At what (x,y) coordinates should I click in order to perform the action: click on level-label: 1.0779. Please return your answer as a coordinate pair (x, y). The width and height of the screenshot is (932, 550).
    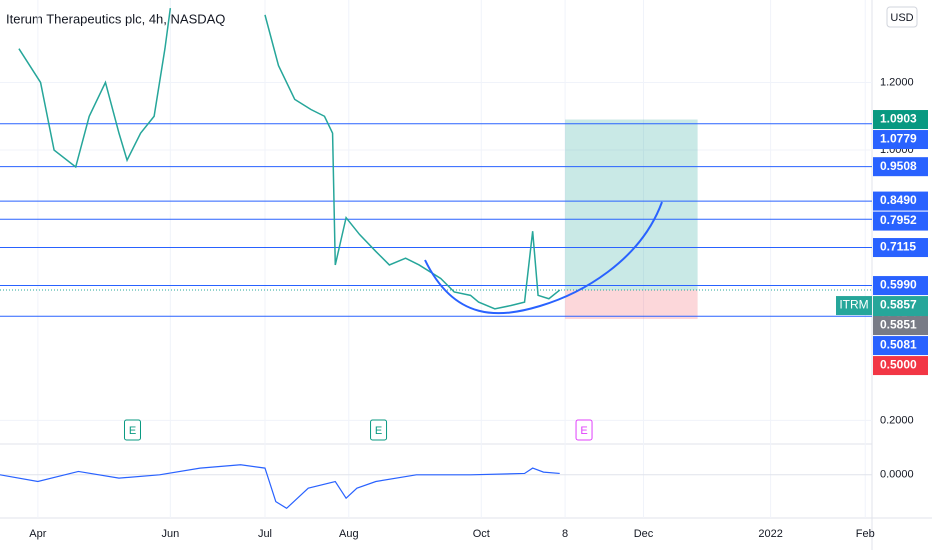
    Looking at the image, I should click on (898, 139).